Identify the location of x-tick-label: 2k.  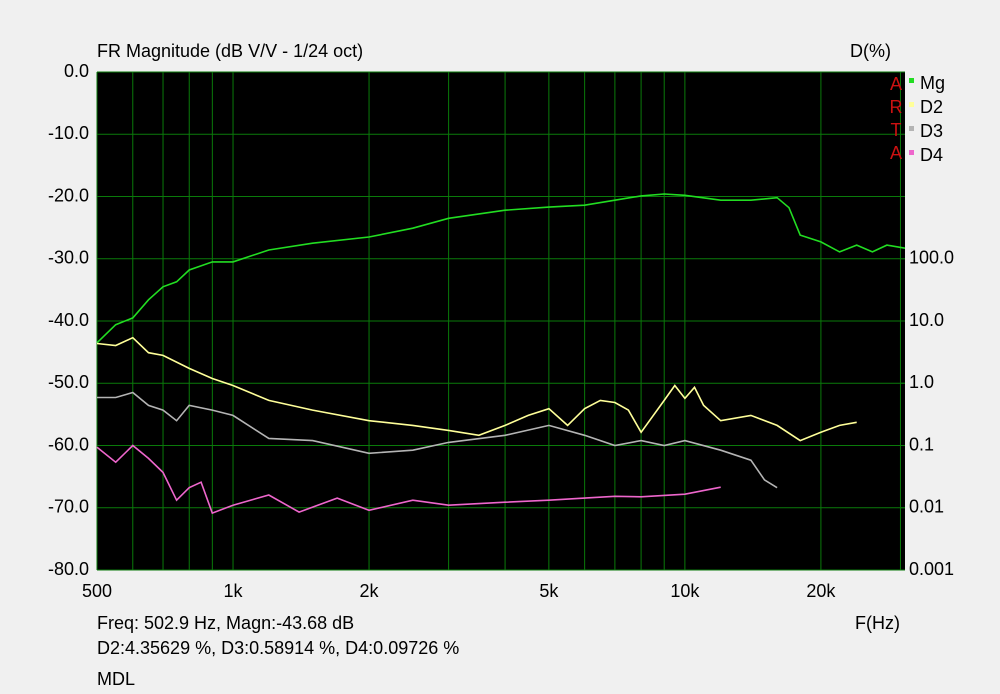
(370, 591).